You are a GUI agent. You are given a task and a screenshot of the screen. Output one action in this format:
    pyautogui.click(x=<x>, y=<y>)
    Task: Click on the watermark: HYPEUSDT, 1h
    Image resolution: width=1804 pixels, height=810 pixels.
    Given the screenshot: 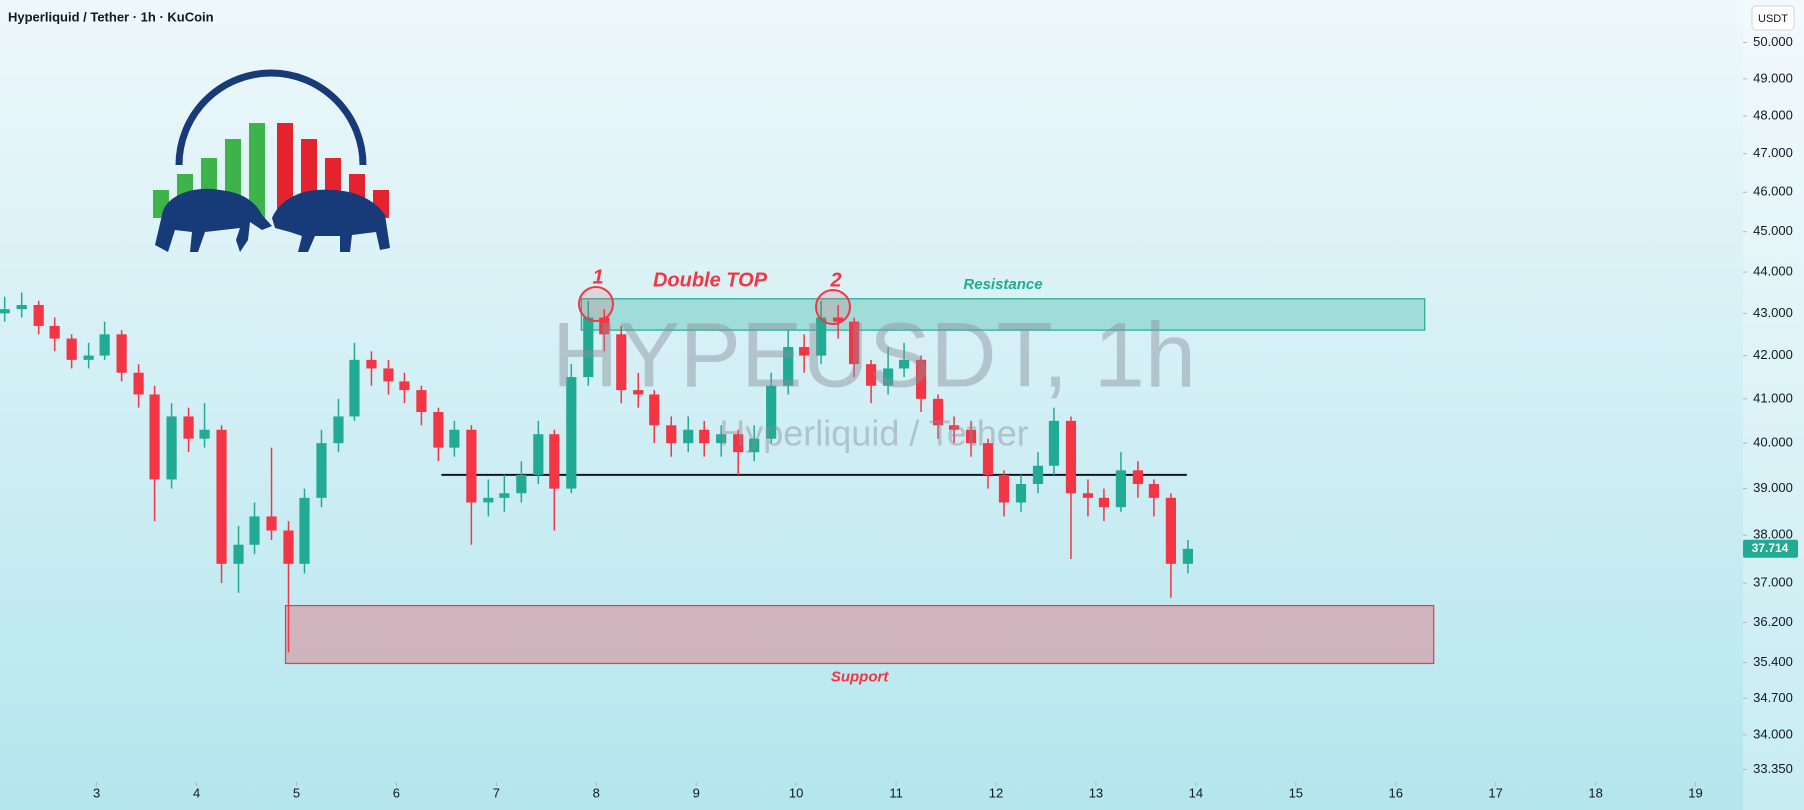 What is the action you would take?
    pyautogui.click(x=874, y=355)
    